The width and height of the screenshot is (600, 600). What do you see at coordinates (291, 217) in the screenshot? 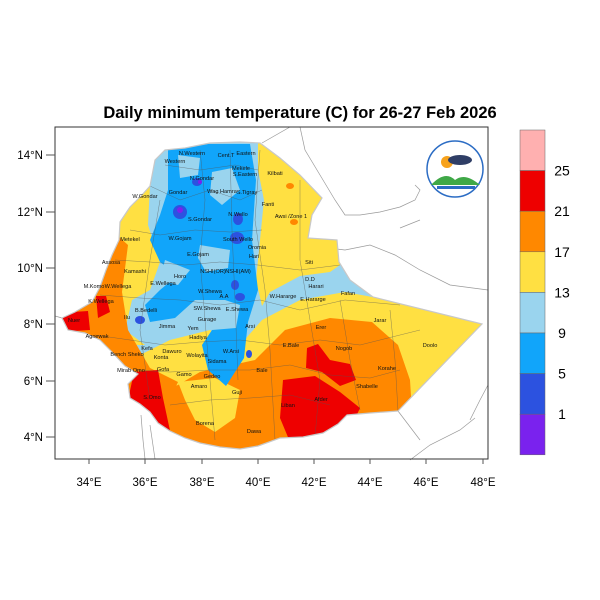
I see `region-label: Awsi /Zone 1` at bounding box center [291, 217].